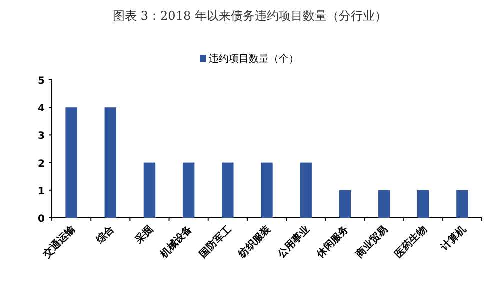  I want to click on y-tick-label: 2, so click(42, 164).